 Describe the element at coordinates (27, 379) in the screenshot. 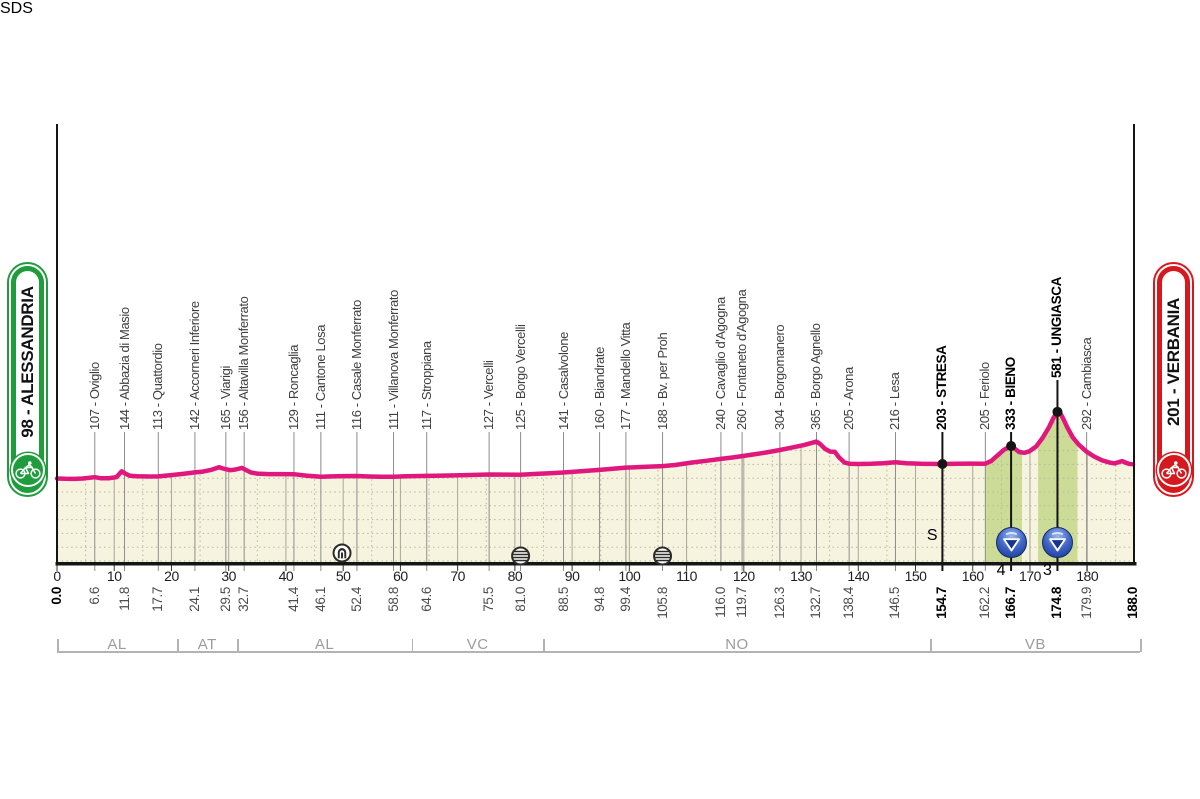

I see `start-badge: 98 - ALESSANDRIA` at that location.